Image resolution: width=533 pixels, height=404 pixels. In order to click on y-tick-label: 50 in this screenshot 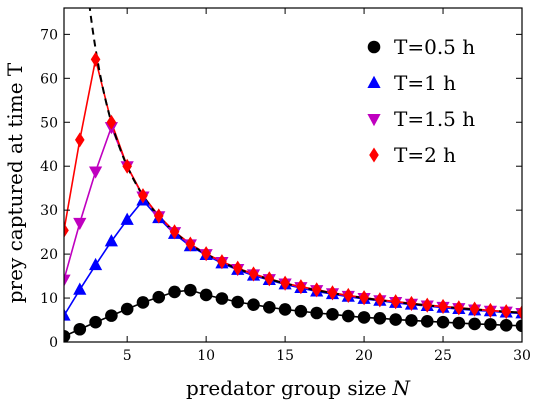, I will do `click(49, 123)`.